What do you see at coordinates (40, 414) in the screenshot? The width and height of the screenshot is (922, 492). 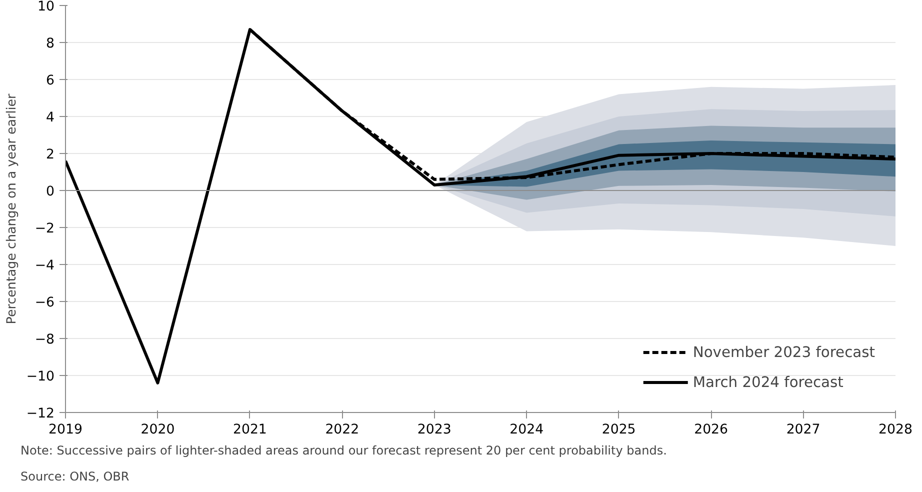 I see `y-tick-label: −12` at bounding box center [40, 414].